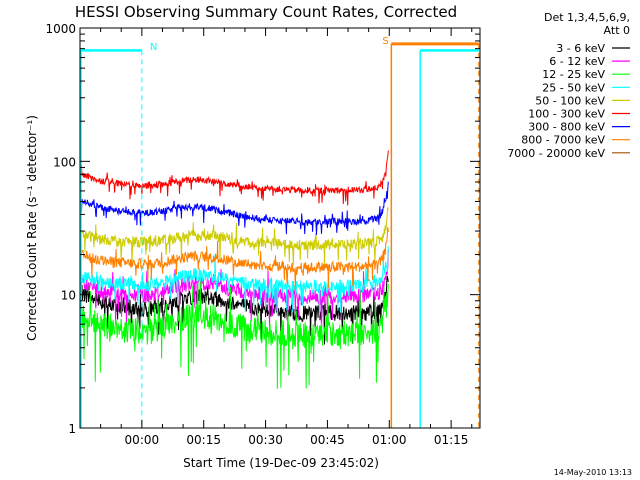 The height and width of the screenshot is (480, 640). I want to click on legend-label: 6 - 12 keV, so click(577, 61).